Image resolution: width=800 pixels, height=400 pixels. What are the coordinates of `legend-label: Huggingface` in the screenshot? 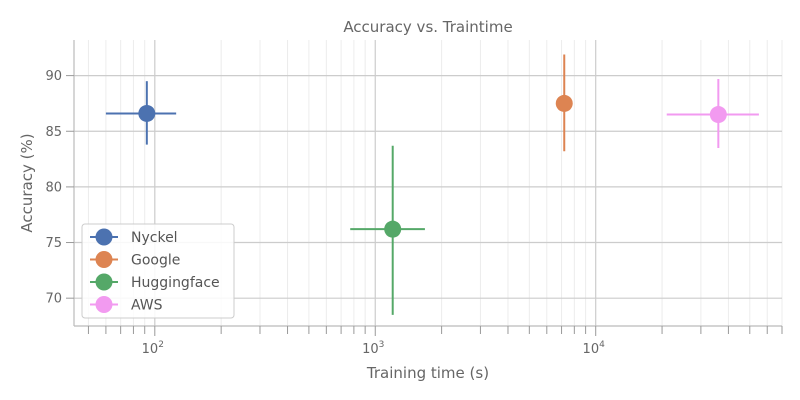 It's located at (175, 283).